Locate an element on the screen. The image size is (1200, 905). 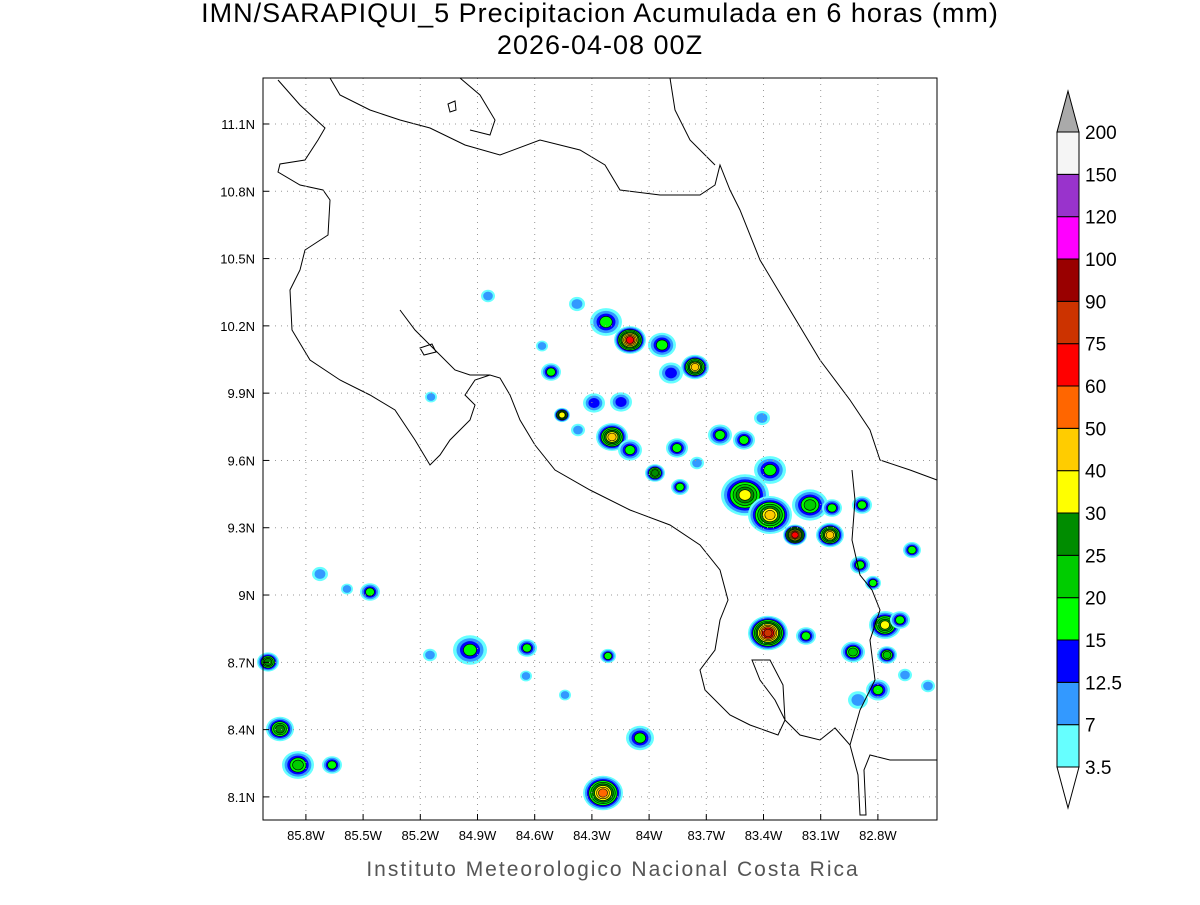
colorbar-label: 75 is located at coordinates (1095, 345).